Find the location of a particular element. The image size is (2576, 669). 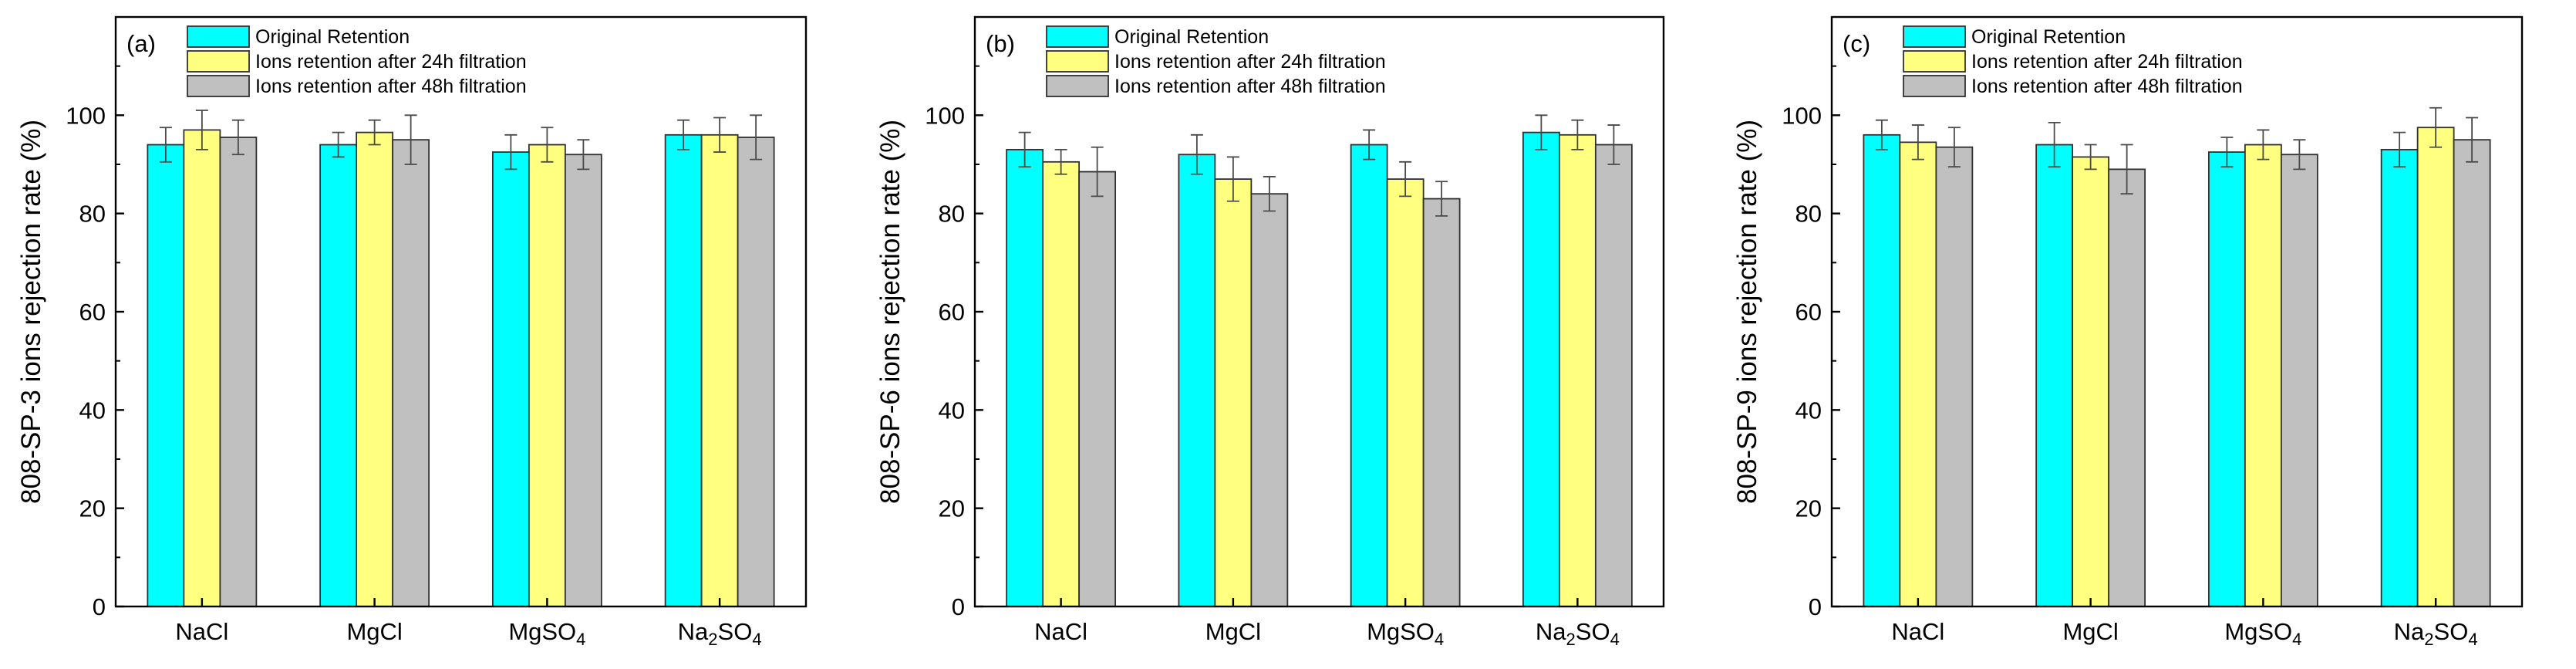

panel-label: (a) is located at coordinates (141, 43).